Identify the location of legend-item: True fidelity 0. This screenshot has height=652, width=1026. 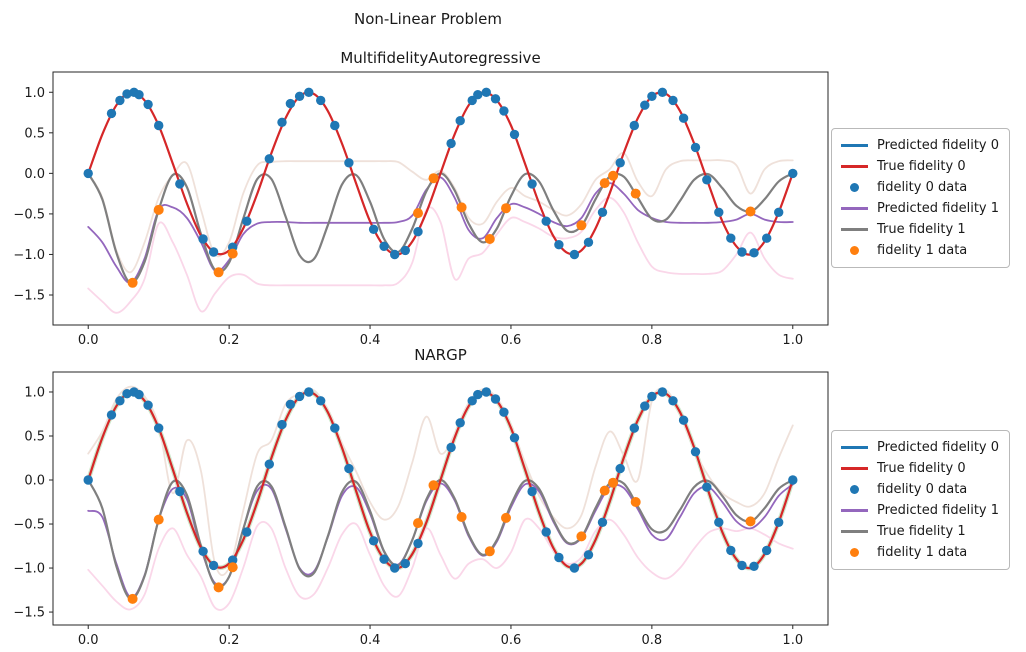
(920, 468).